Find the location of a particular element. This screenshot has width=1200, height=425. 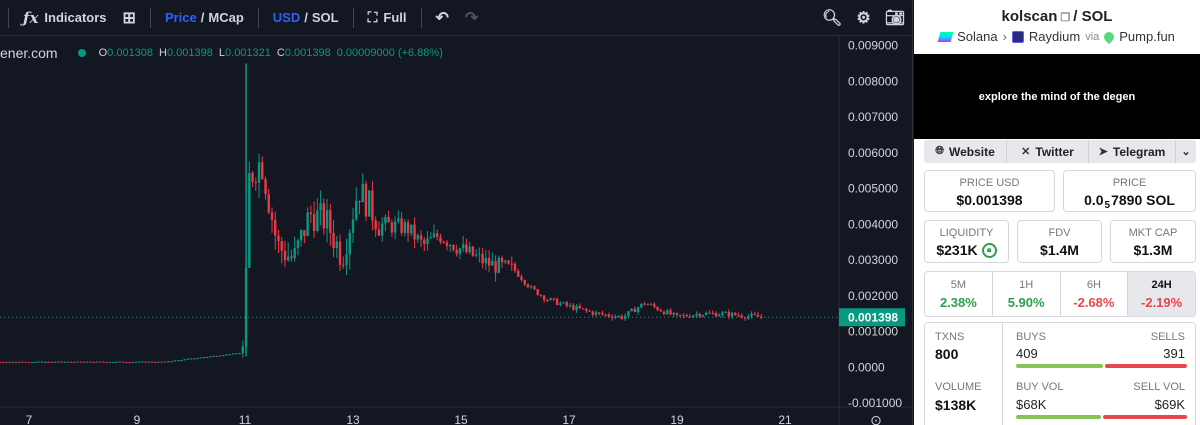

fullscreen-icon: ⛶ is located at coordinates (372, 17).